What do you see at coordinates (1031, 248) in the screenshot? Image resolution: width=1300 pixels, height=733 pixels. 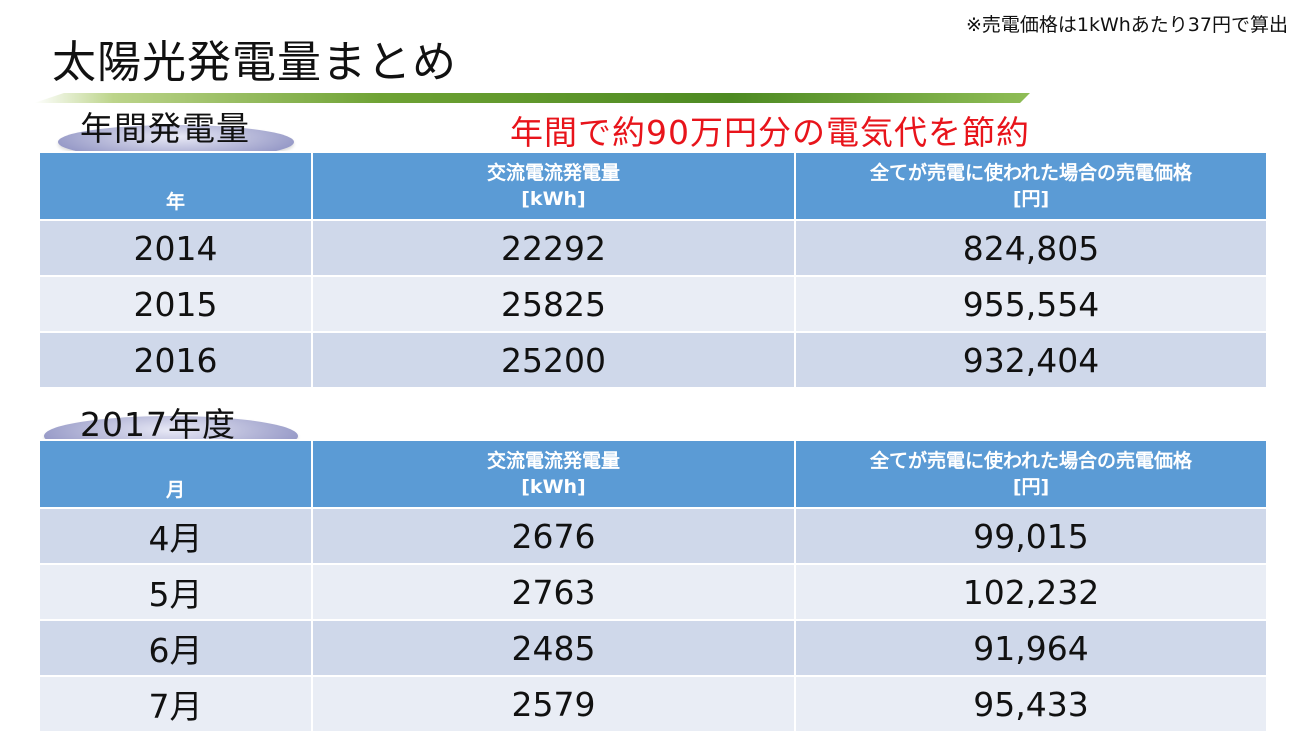 I see `cell-yen: 824,805` at bounding box center [1031, 248].